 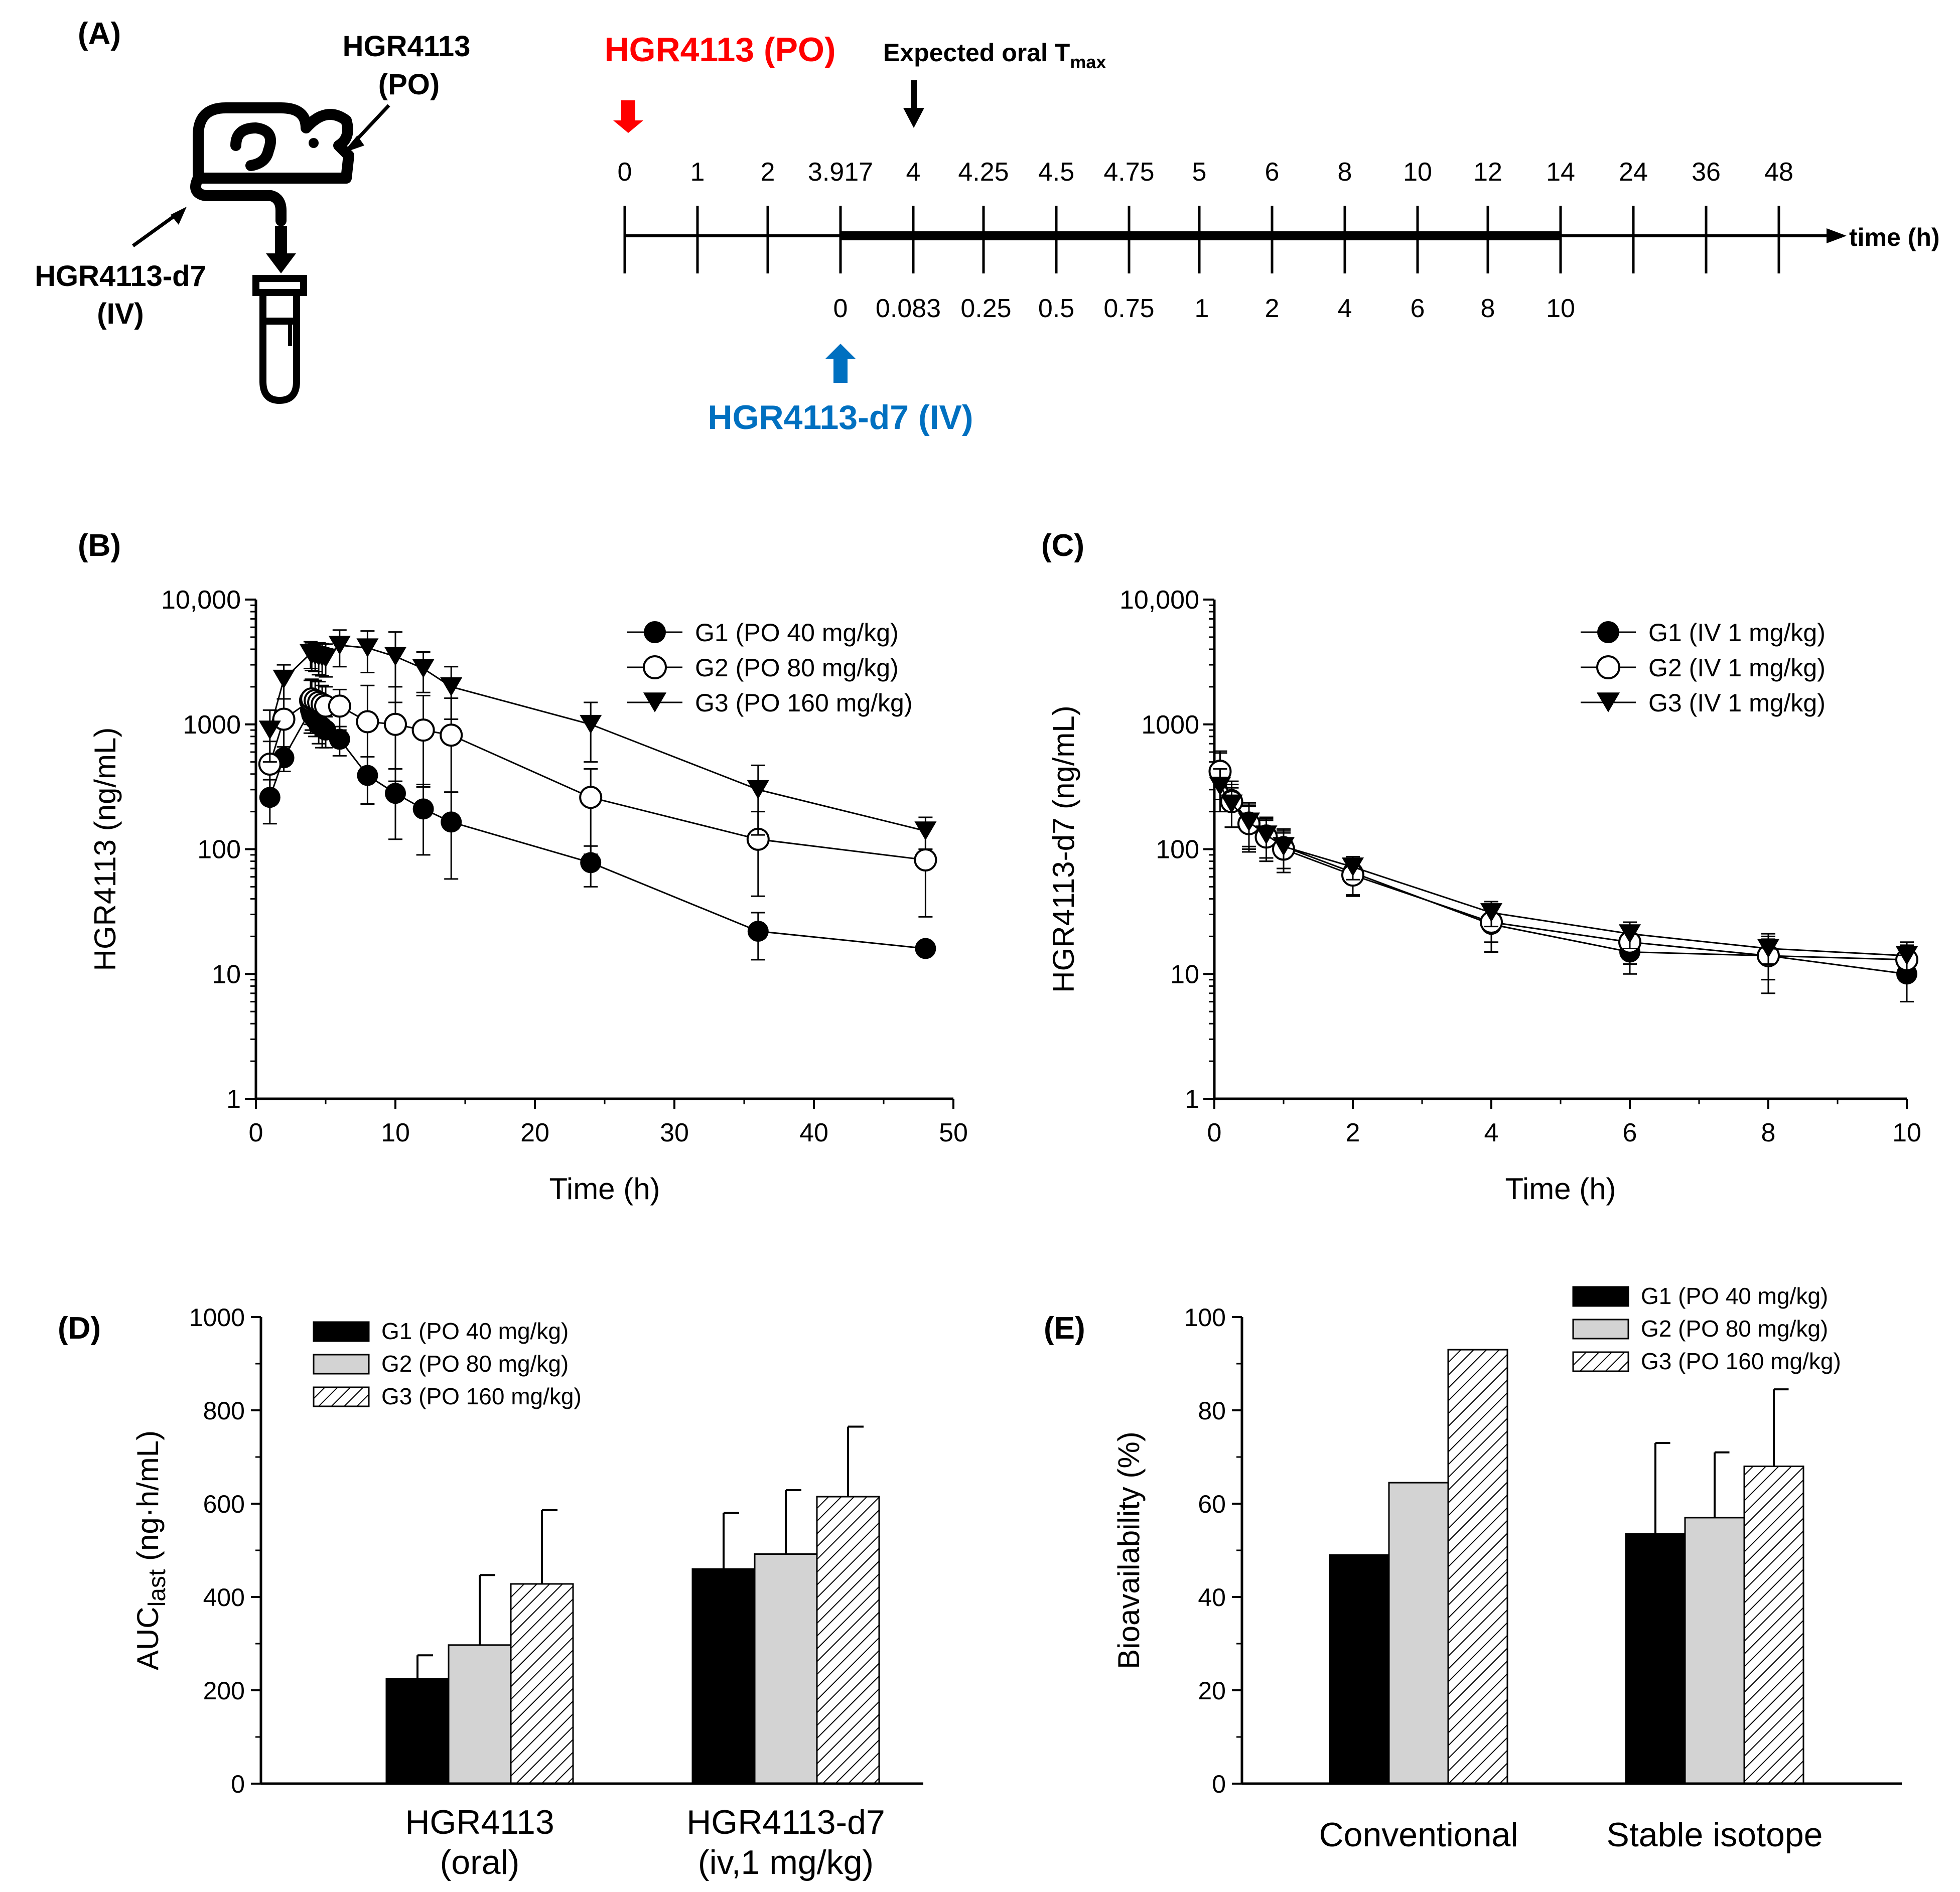 I want to click on legend-label: G1 (IV 1 mg/kg), so click(x=1737, y=633).